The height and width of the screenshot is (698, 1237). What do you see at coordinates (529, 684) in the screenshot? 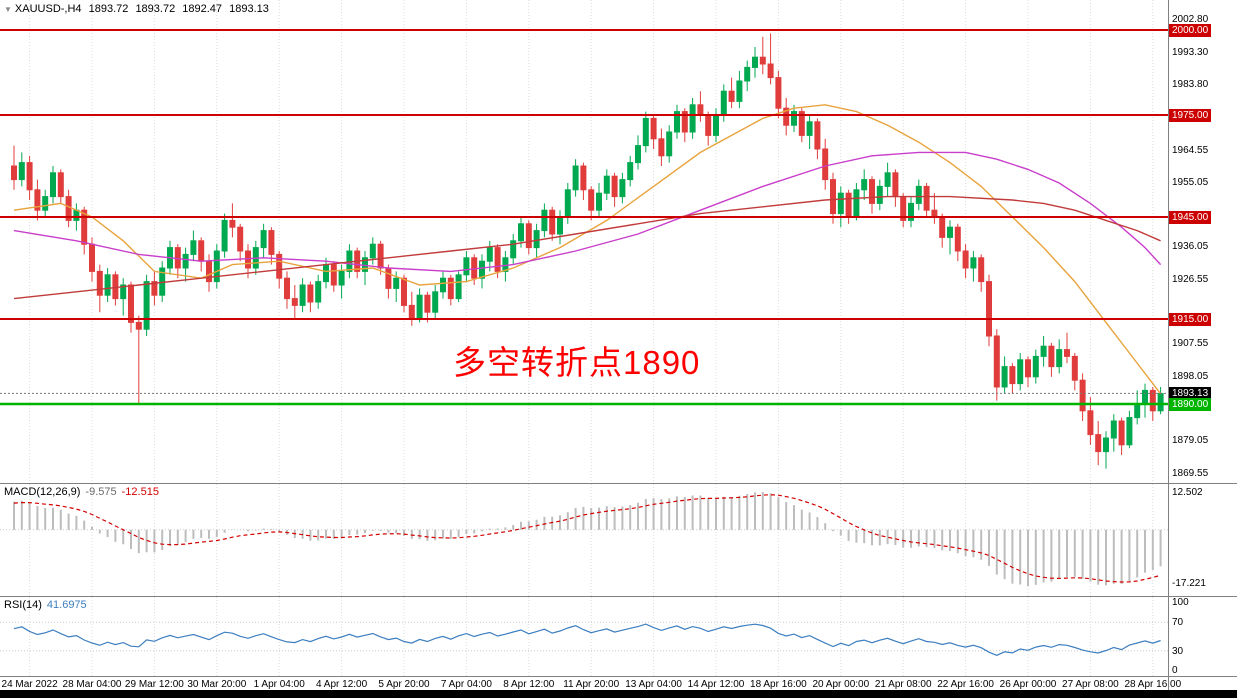
I see `time-label: 8 Apr 12:00` at bounding box center [529, 684].